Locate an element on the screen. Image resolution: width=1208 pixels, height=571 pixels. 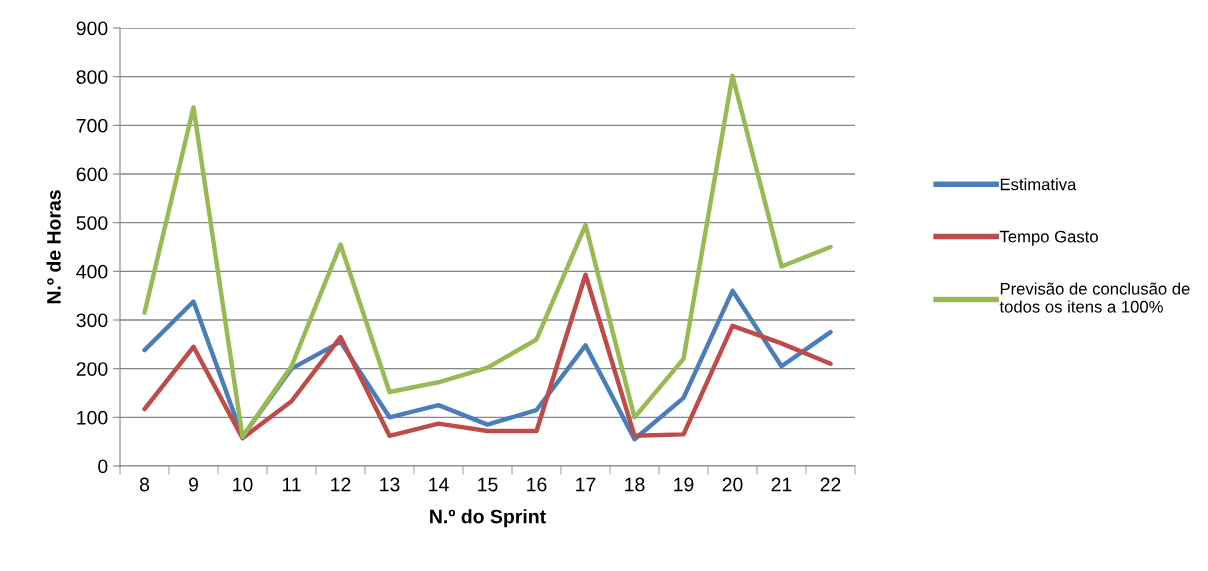
x-tick-label: 15 is located at coordinates (488, 484).